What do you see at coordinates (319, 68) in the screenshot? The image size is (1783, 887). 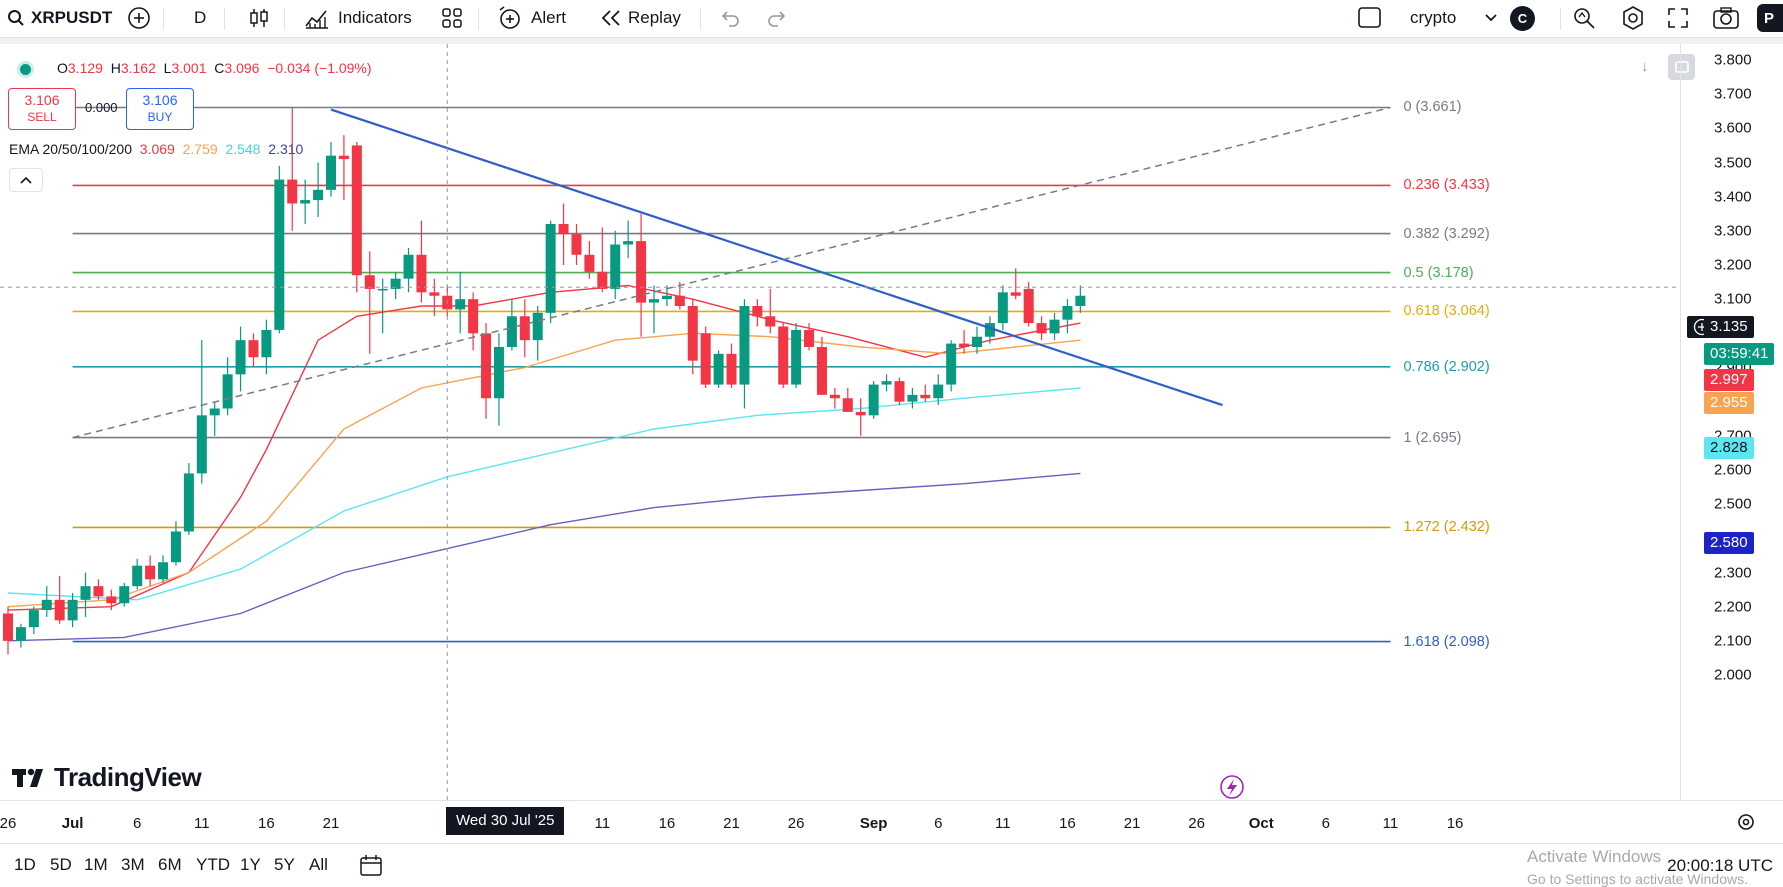 I see `change-value: −0.034 (−1.09%)` at bounding box center [319, 68].